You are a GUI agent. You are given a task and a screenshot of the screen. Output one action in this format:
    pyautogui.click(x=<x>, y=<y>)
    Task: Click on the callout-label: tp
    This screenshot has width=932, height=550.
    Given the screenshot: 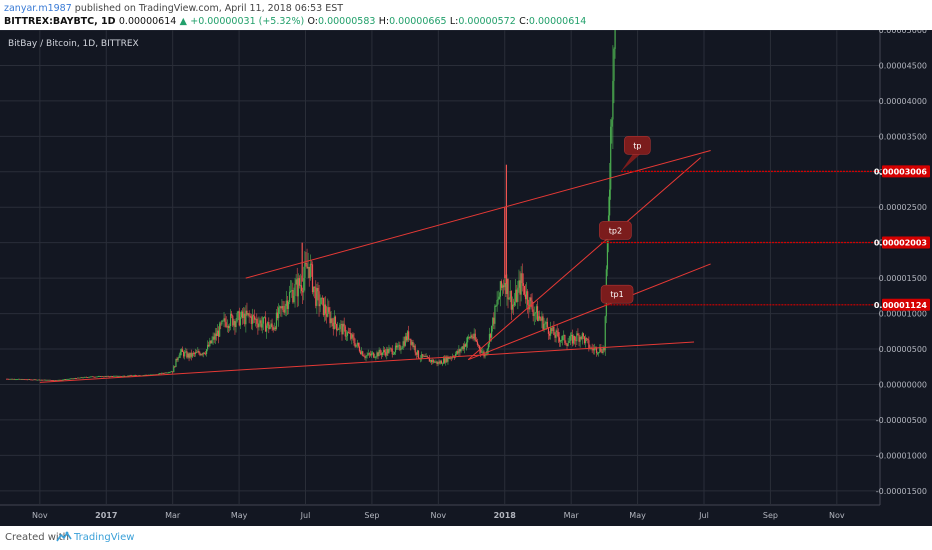 What is the action you would take?
    pyautogui.click(x=637, y=145)
    